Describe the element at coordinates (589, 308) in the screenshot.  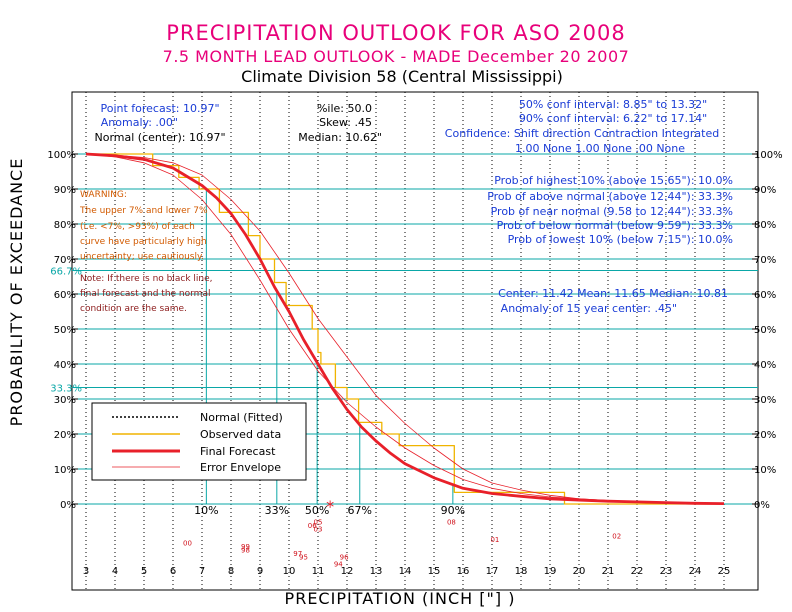
I see `center-anomaly-text: Anomaly of 15 year center: .45"` at that location.